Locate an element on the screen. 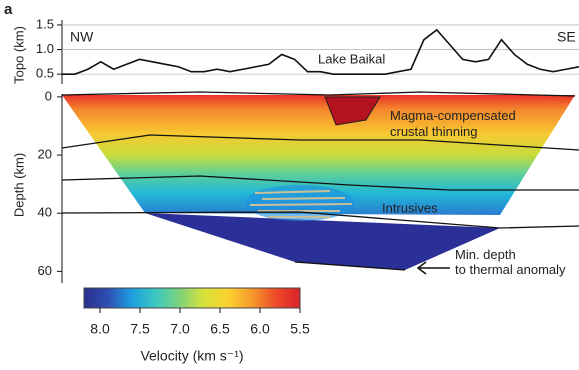 This screenshot has height=370, width=579. x-tick-label: 8.0 is located at coordinates (100, 329).